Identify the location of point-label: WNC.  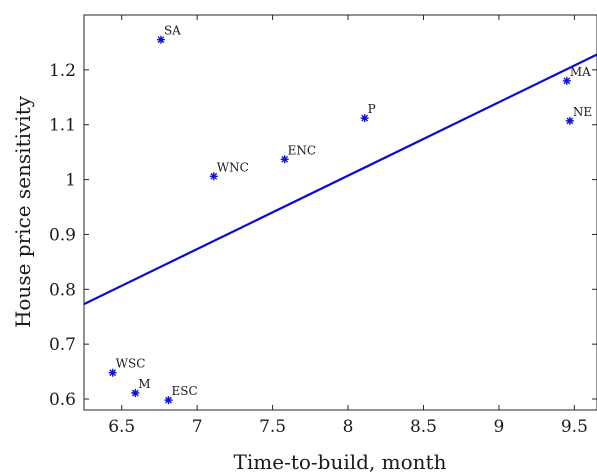
(233, 167).